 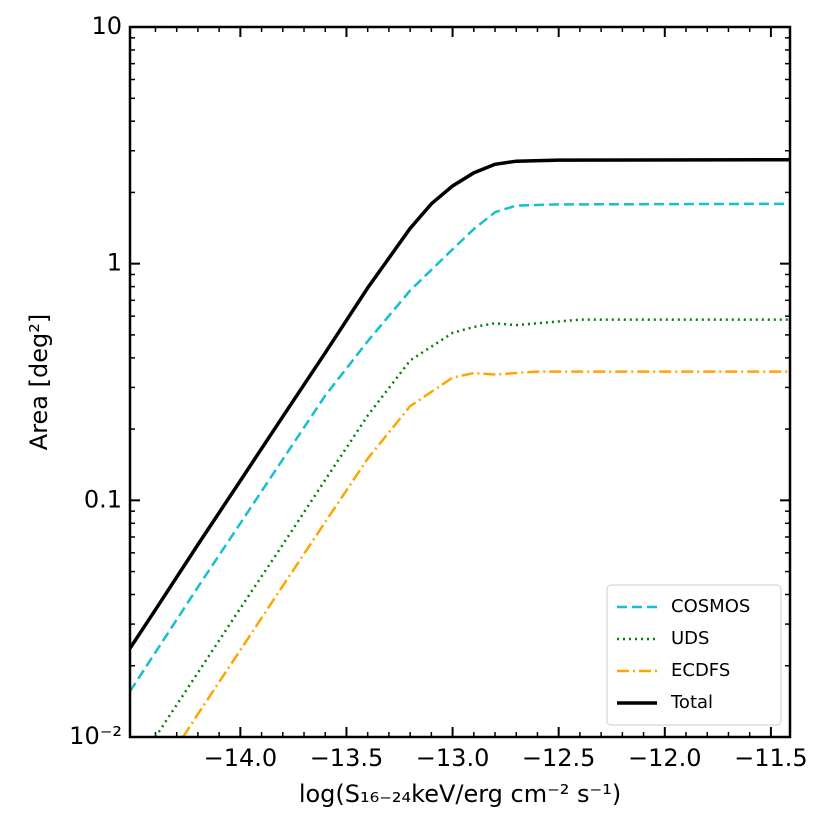 I want to click on x-tick-label: −13.0, so click(x=453, y=758).